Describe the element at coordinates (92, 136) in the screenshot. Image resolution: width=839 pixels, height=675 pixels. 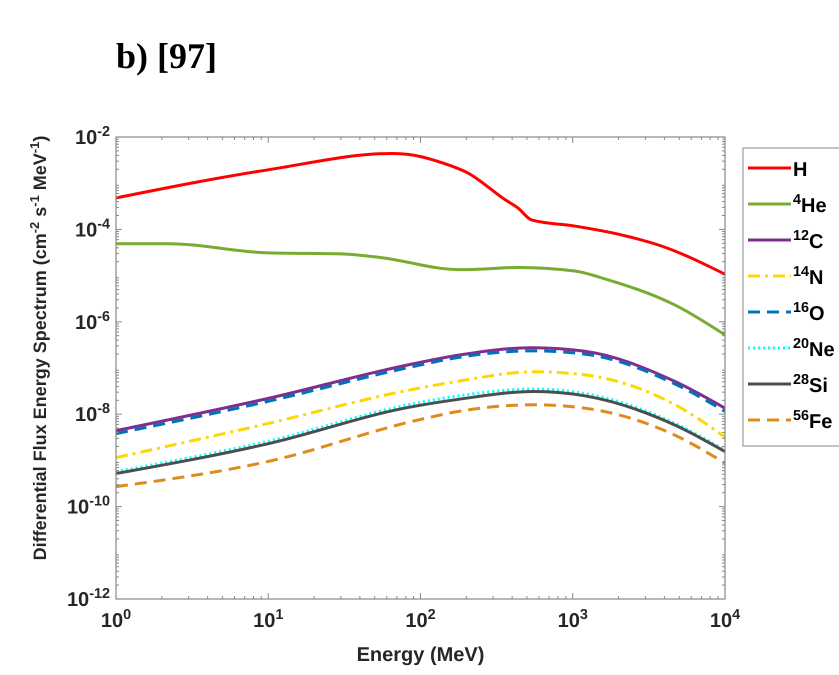
I see `y-tick-label: 10$^{-2}$` at that location.